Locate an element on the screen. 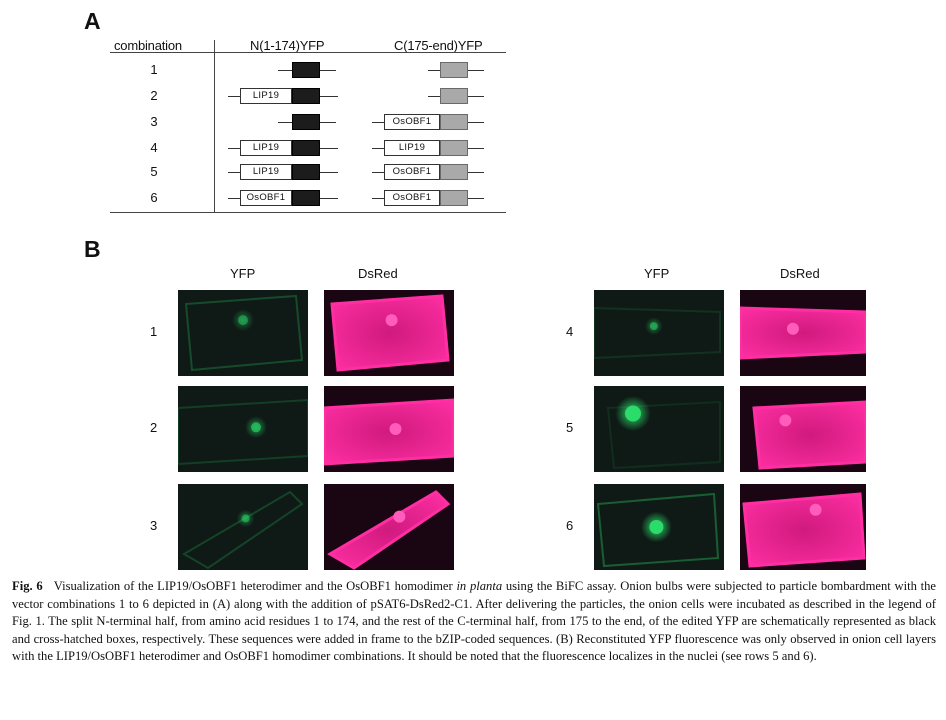  header-c-half: C(175-end)YFP is located at coordinates (438, 45).